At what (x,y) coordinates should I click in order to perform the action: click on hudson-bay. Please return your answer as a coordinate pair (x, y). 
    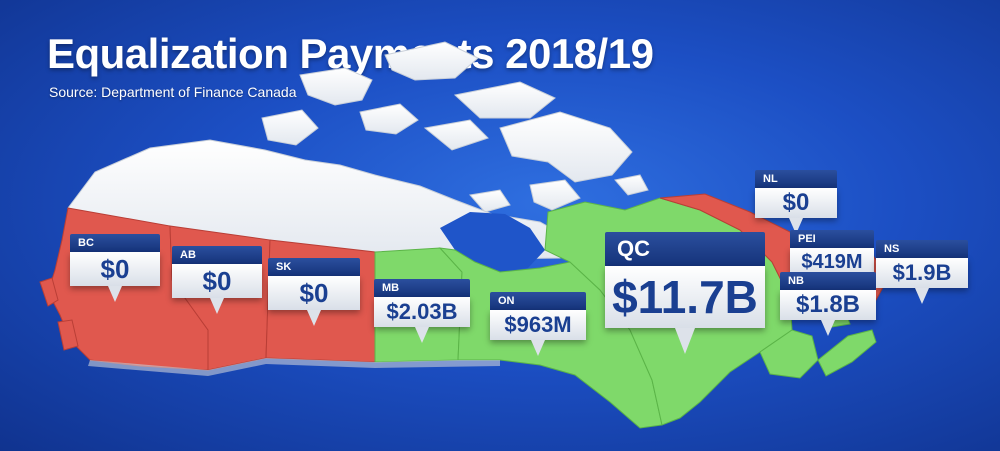
    Looking at the image, I should click on (492, 242).